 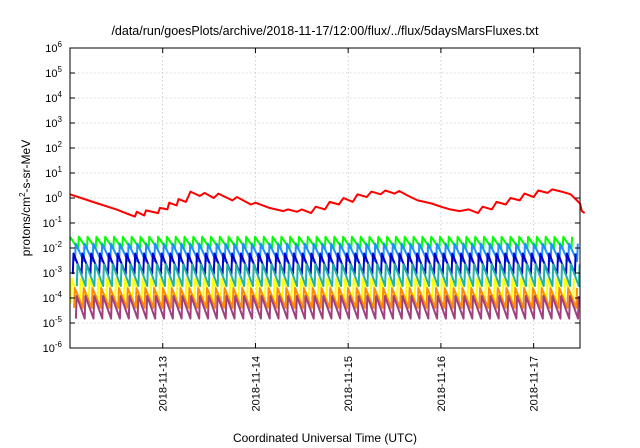 I want to click on y-tick-label: 10⁻⁴, so click(x=53, y=297).